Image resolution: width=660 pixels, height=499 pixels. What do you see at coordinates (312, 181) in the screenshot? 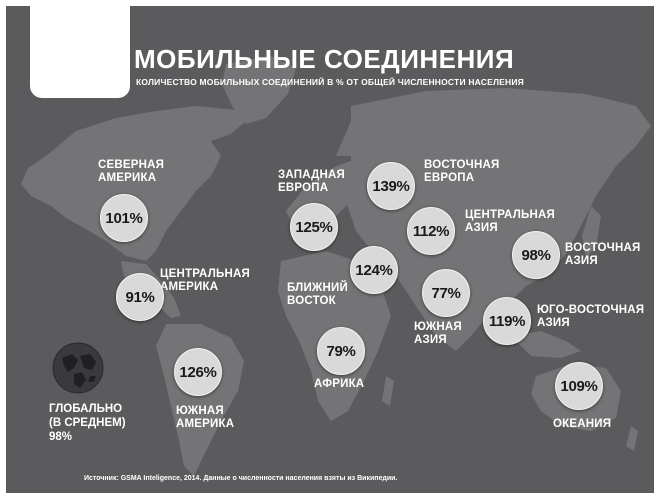
I see `region-label-western-europe: ЗАПАДНАЯ ЕВРОПА` at bounding box center [312, 181].